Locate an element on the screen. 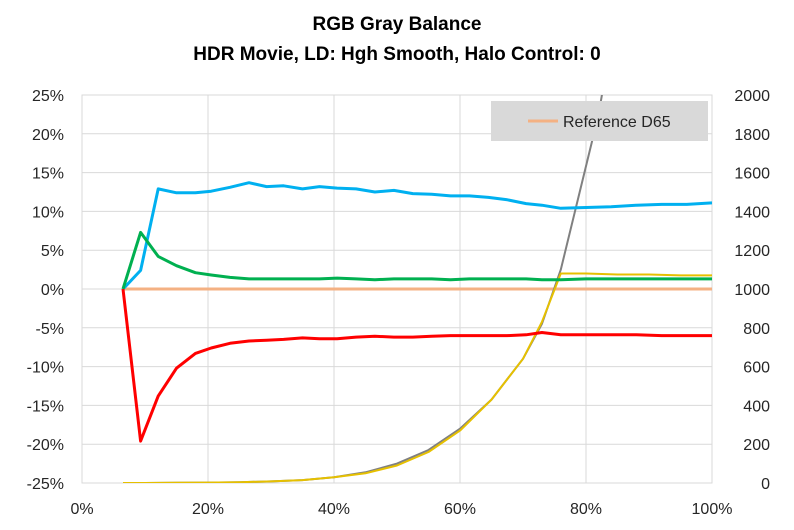 The width and height of the screenshot is (794, 530). y-left-tick-label: -10% is located at coordinates (45, 368).